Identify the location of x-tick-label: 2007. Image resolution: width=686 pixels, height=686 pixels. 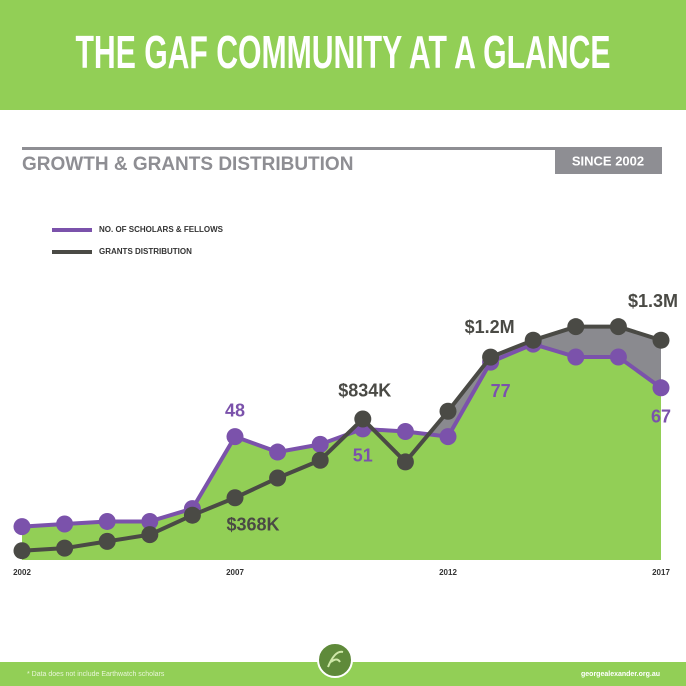
(235, 572).